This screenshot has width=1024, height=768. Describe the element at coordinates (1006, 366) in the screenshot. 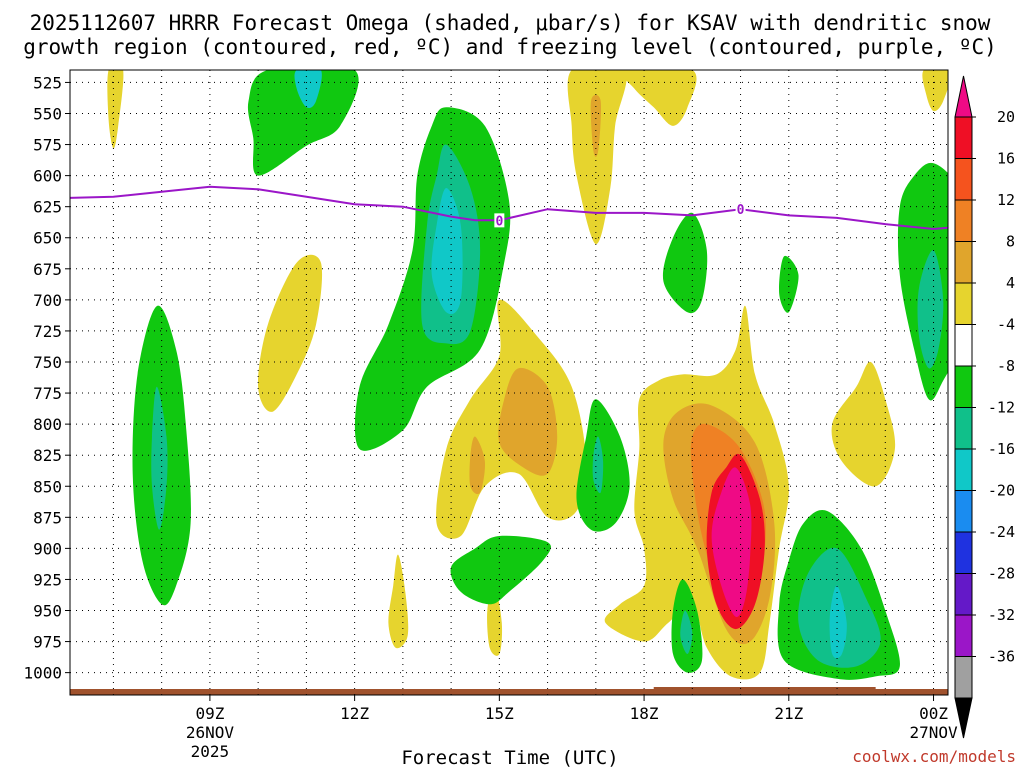

I see `colorbar-tick-label-6: -8` at that location.